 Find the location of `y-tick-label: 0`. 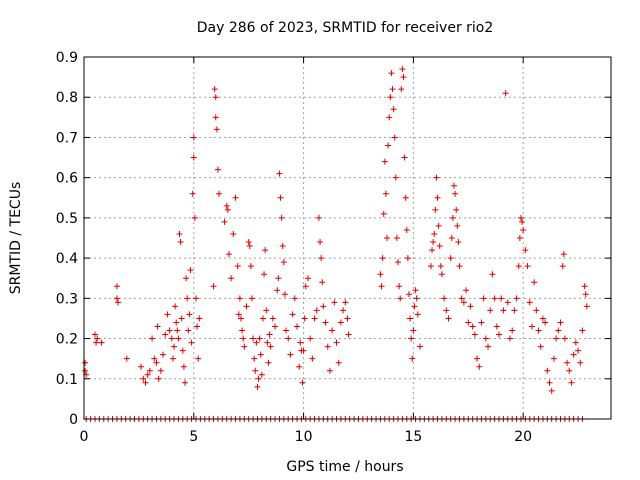

y-tick-label: 0 is located at coordinates (73, 420).